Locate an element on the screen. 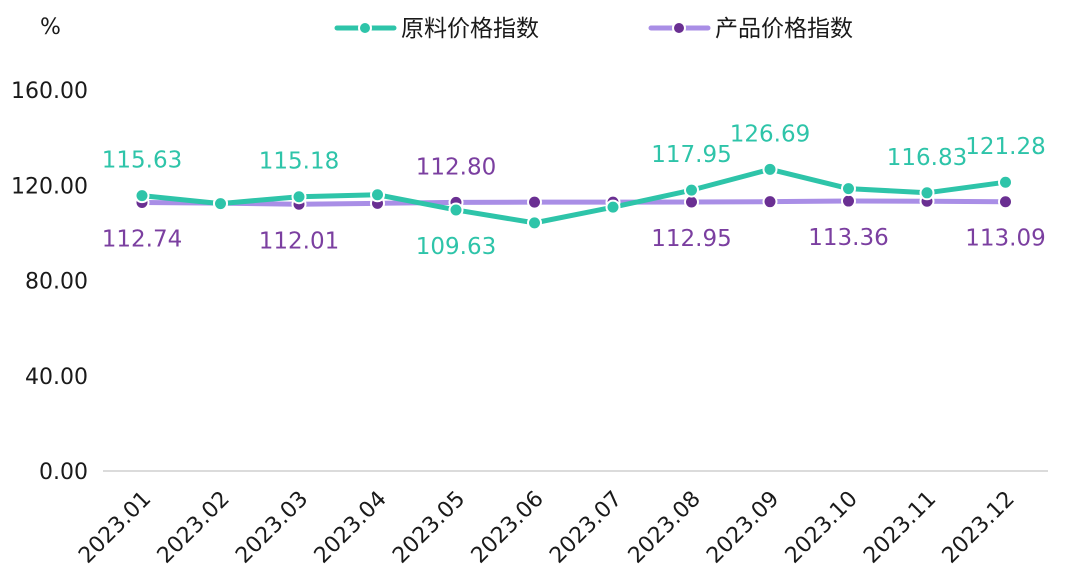 The width and height of the screenshot is (1080, 586). x-tick-label: 2023.01 is located at coordinates (115, 528).